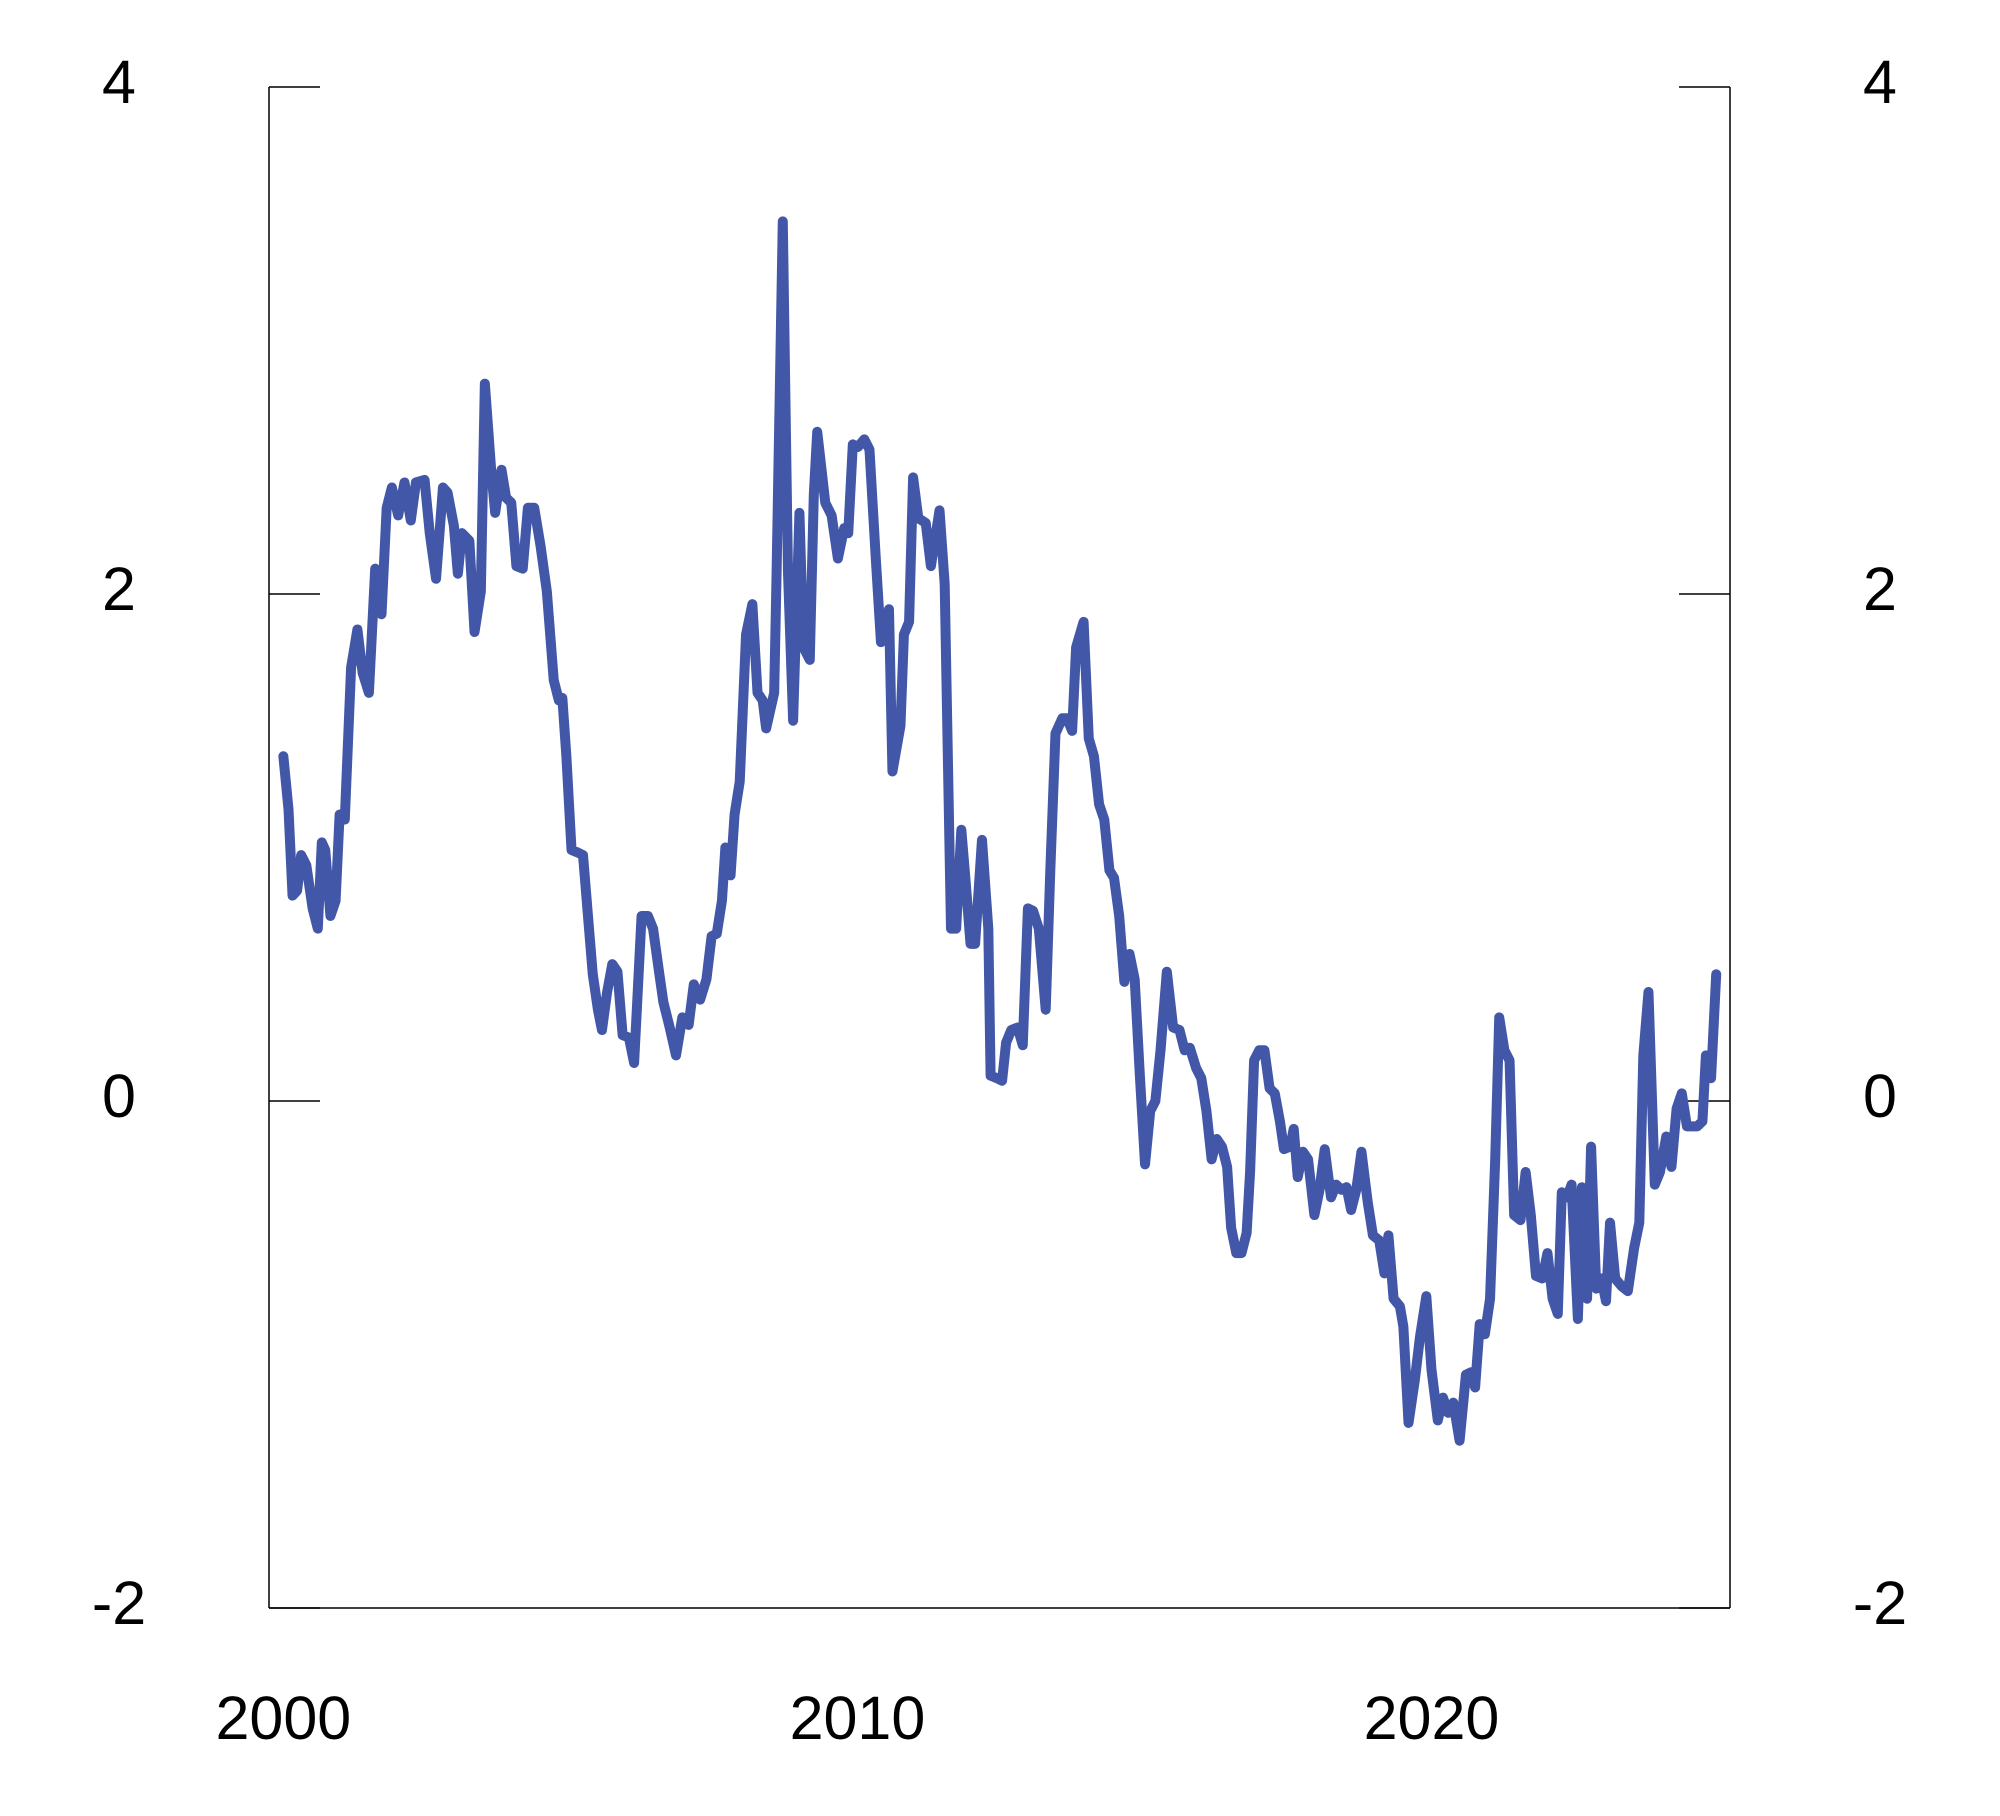 The image size is (2000, 1816). I want to click on y-tick-label: 0, so click(119, 1096).